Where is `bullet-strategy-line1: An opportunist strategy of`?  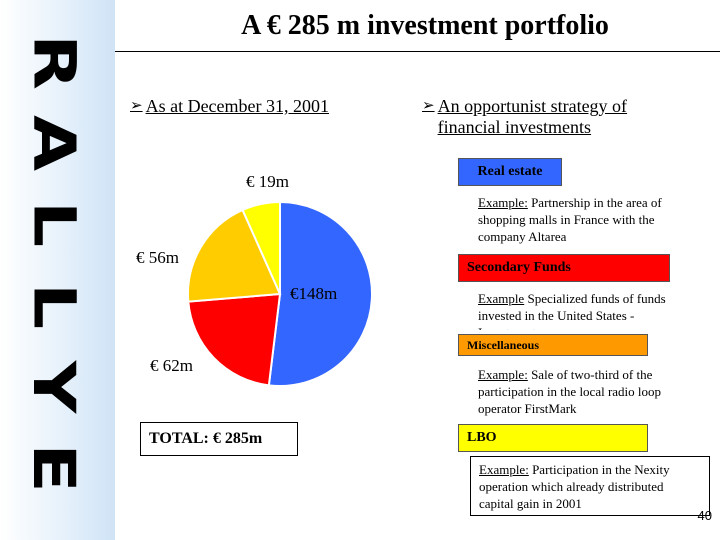
bullet-strategy-line1: An opportunist strategy of is located at coordinates (532, 106).